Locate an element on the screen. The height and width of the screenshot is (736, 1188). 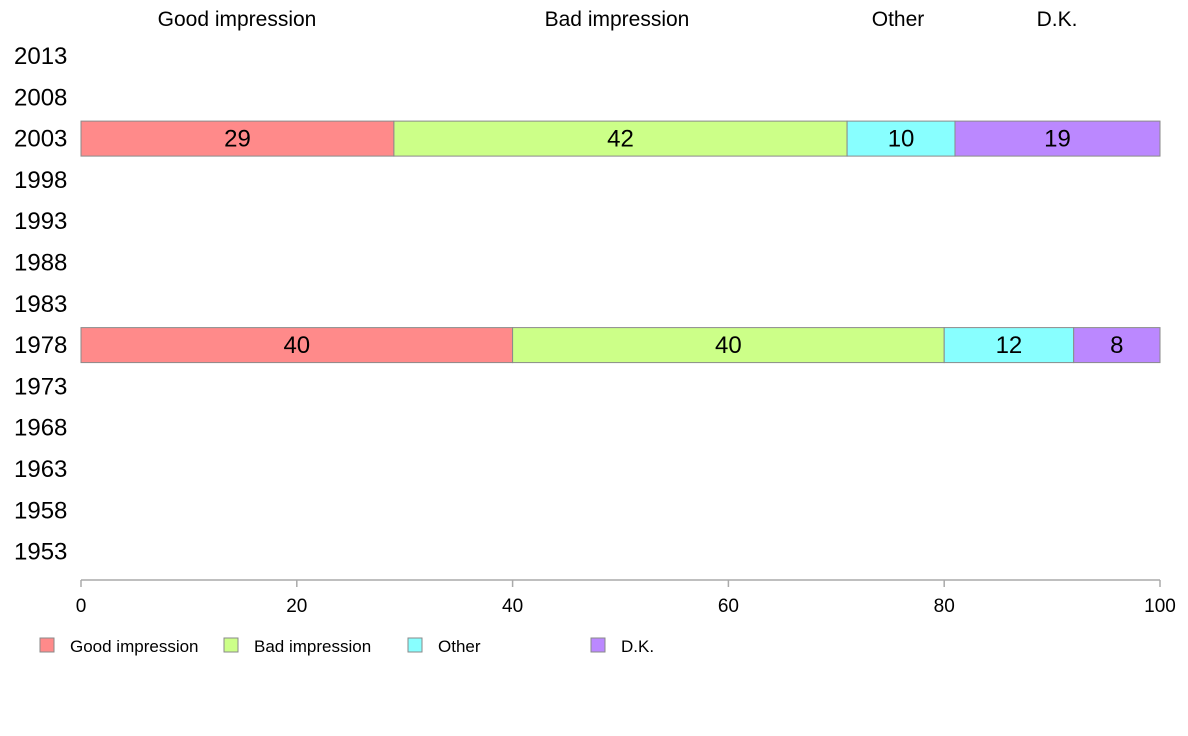
category-header-label: Bad impression is located at coordinates (617, 19).